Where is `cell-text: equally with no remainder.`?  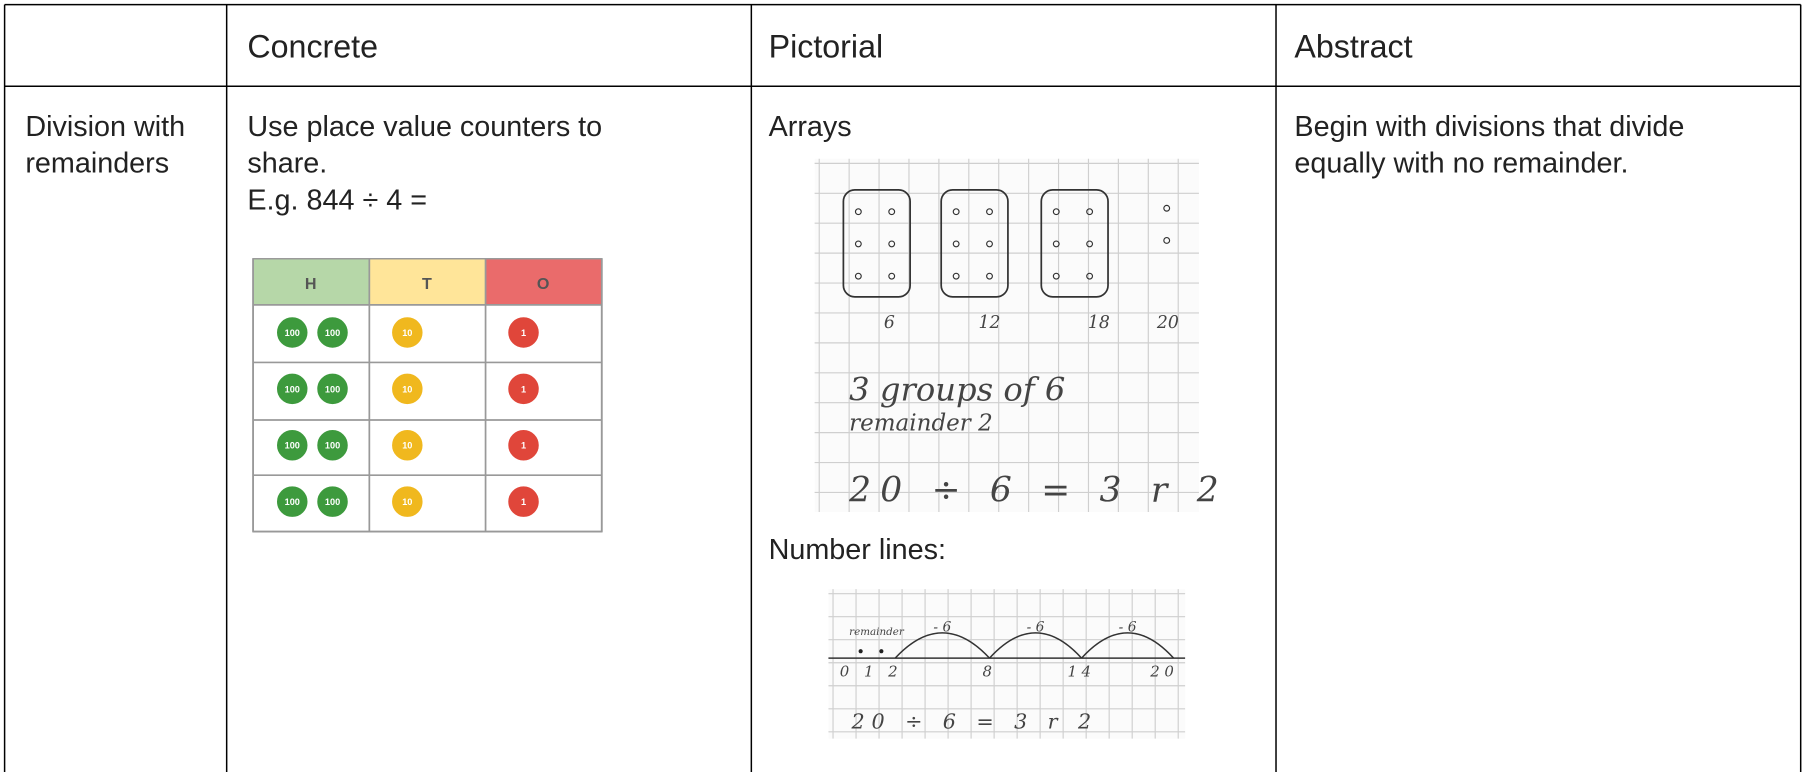 cell-text: equally with no remainder. is located at coordinates (1461, 164).